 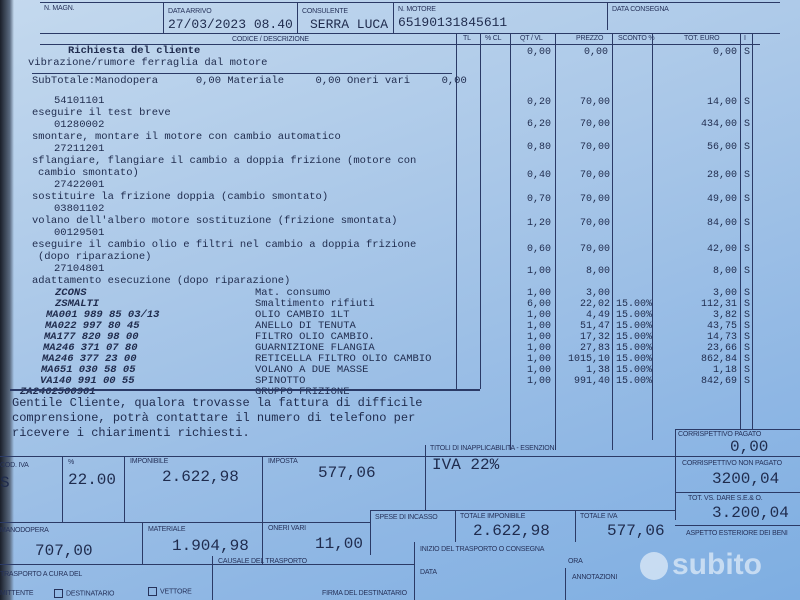 I want to click on tot-cell: 56,00, so click(x=721, y=147).